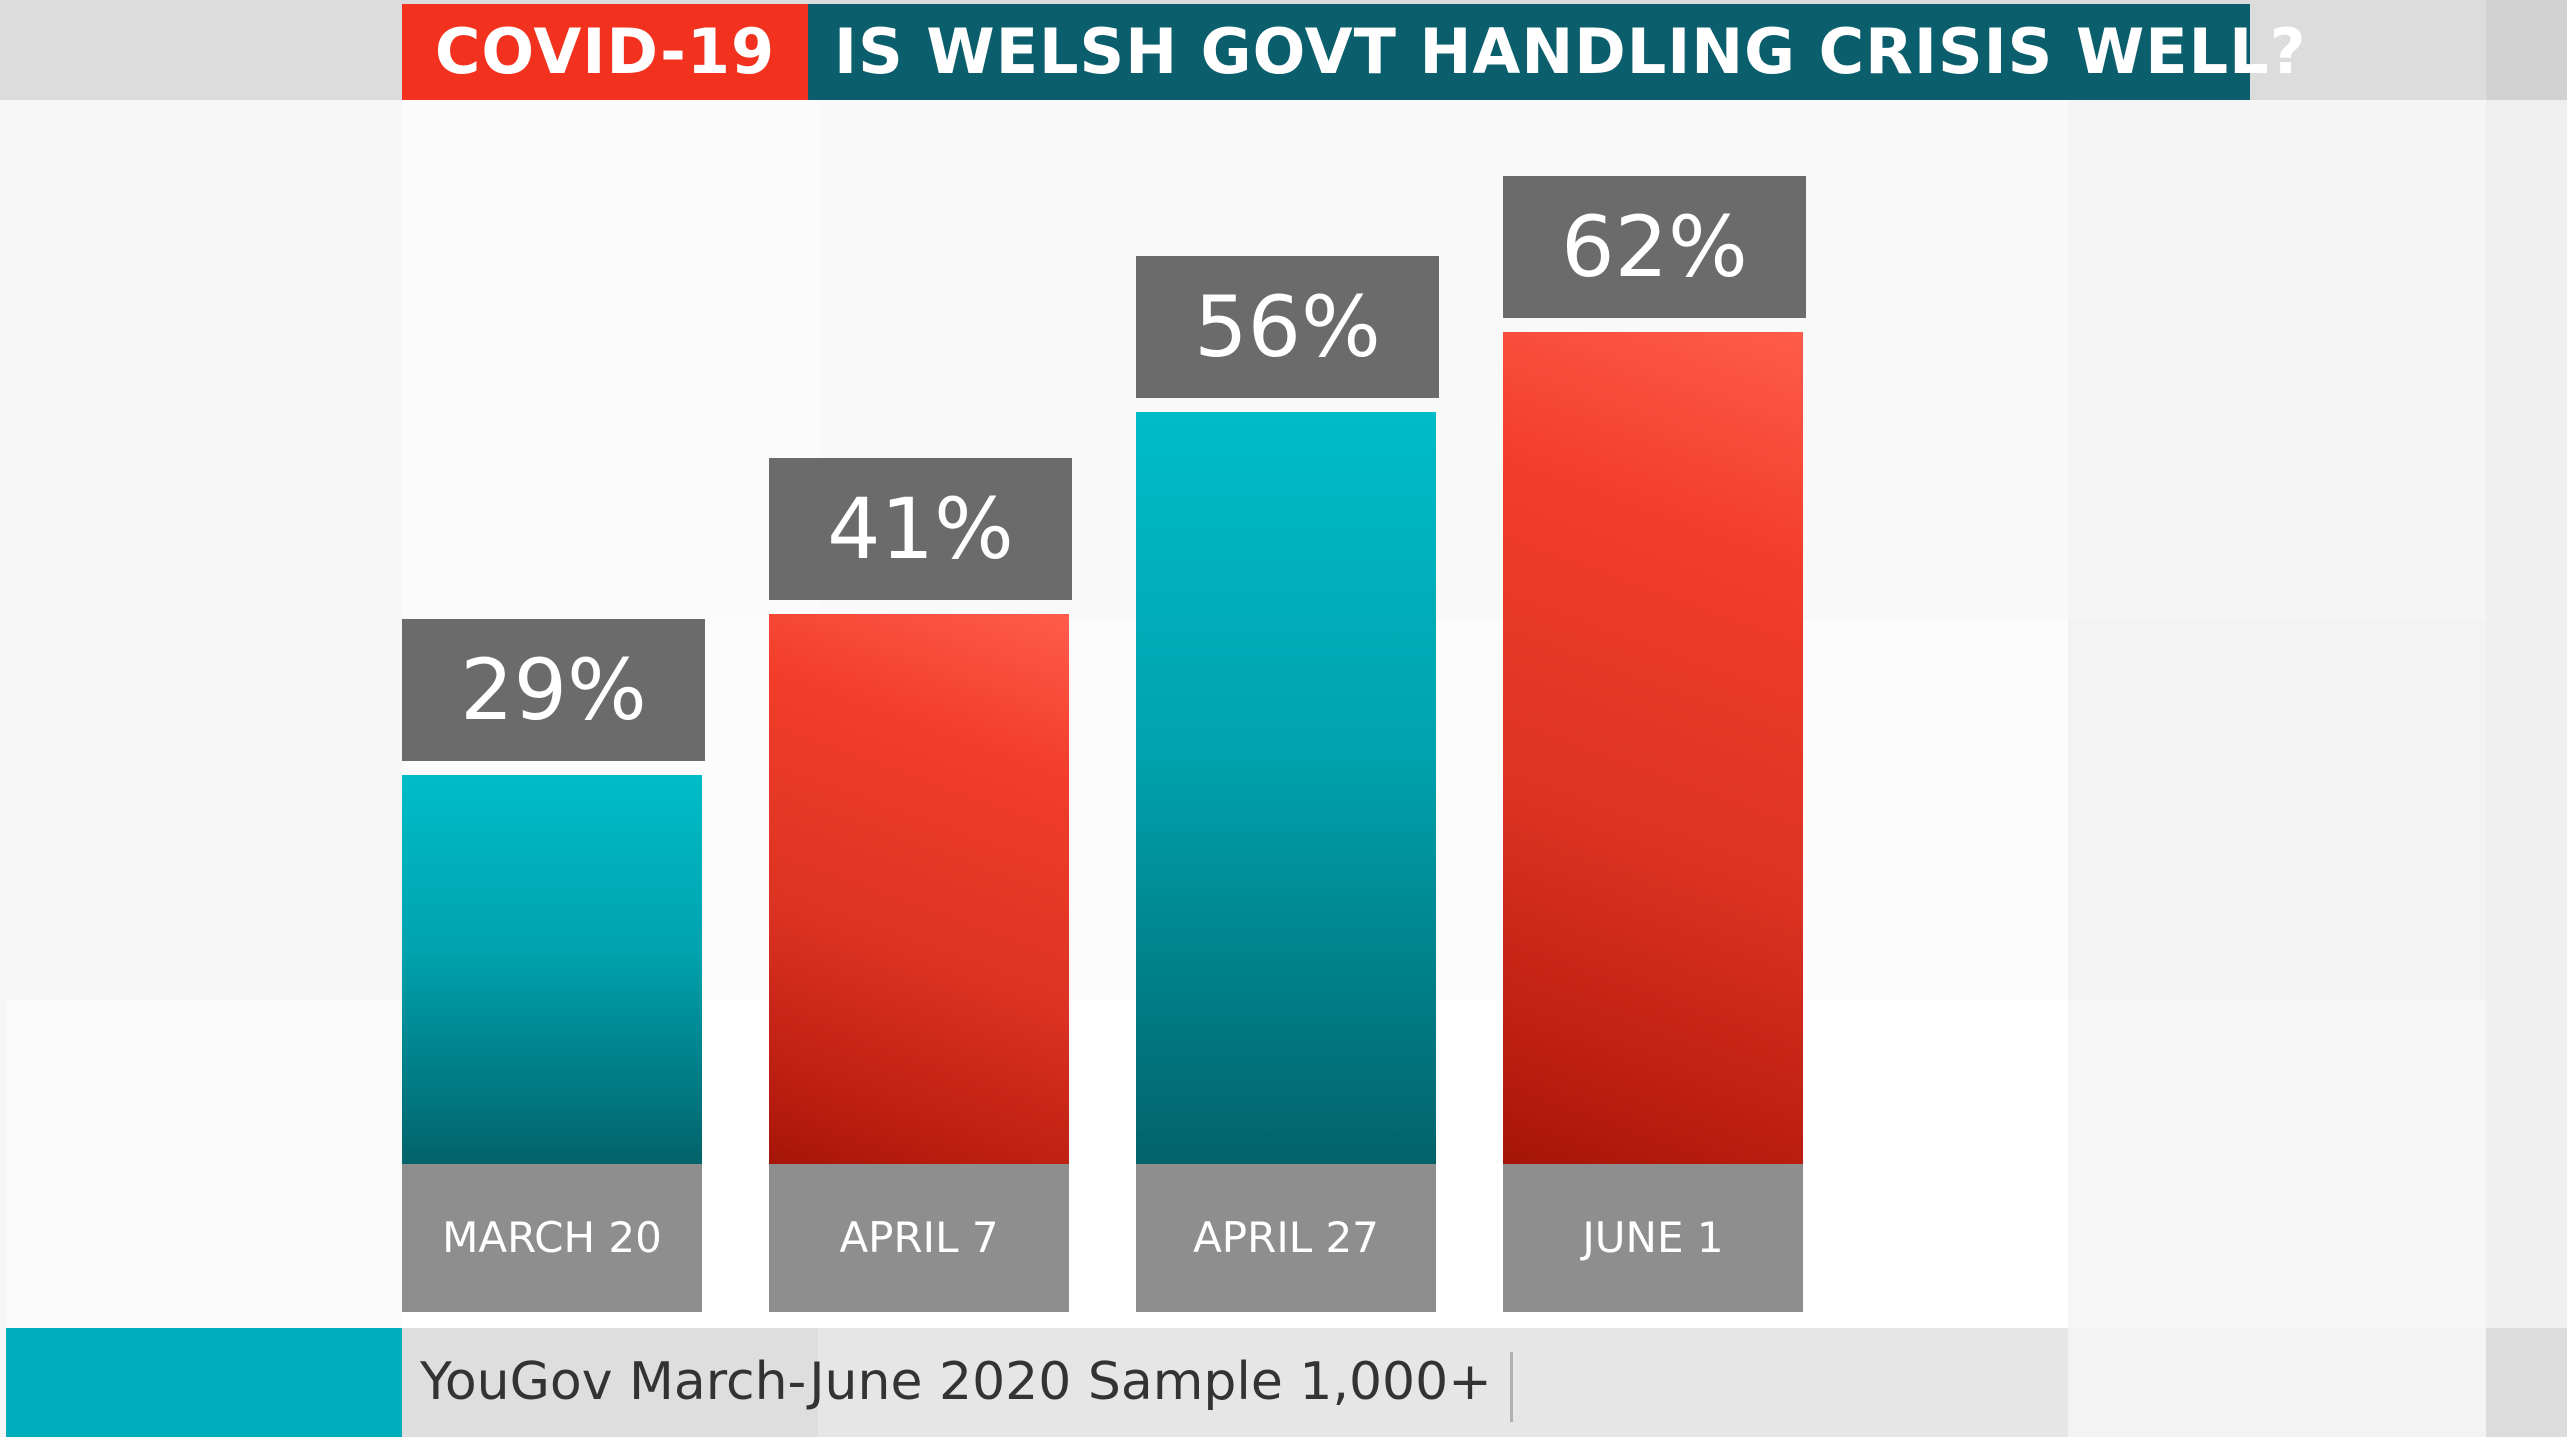  What do you see at coordinates (204, 1382) in the screenshot?
I see `footer-accent-block` at bounding box center [204, 1382].